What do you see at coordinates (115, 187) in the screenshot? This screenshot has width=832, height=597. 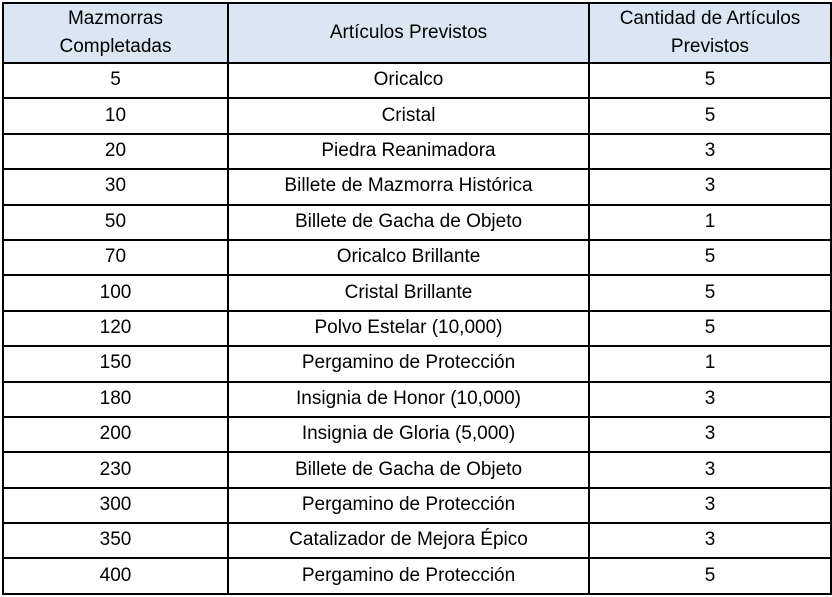 I see `dungeons-cell: 30` at bounding box center [115, 187].